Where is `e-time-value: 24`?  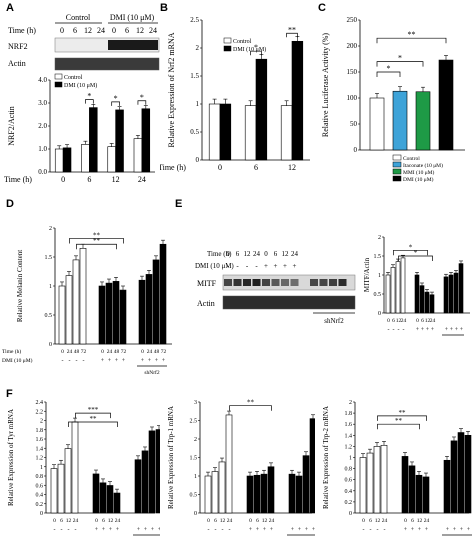
e-time-value: 24 is located at coordinates (295, 254).